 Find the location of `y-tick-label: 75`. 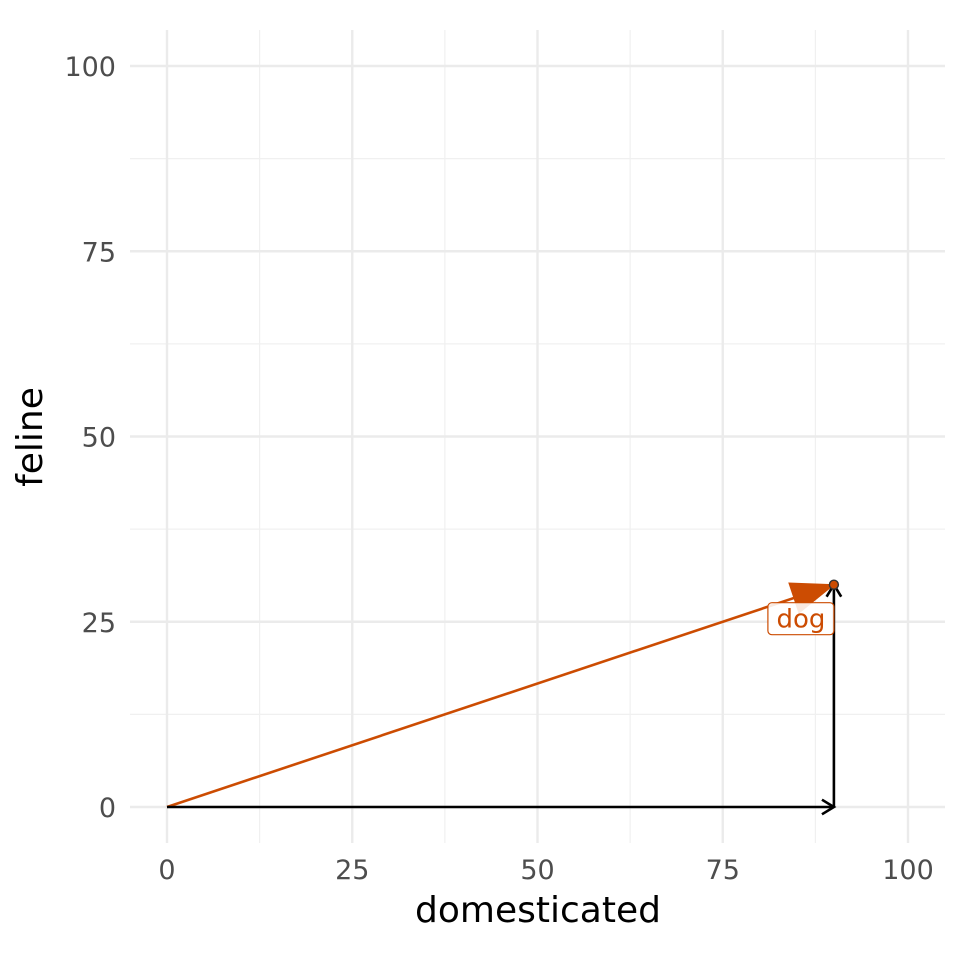

y-tick-label: 75 is located at coordinates (99, 252).